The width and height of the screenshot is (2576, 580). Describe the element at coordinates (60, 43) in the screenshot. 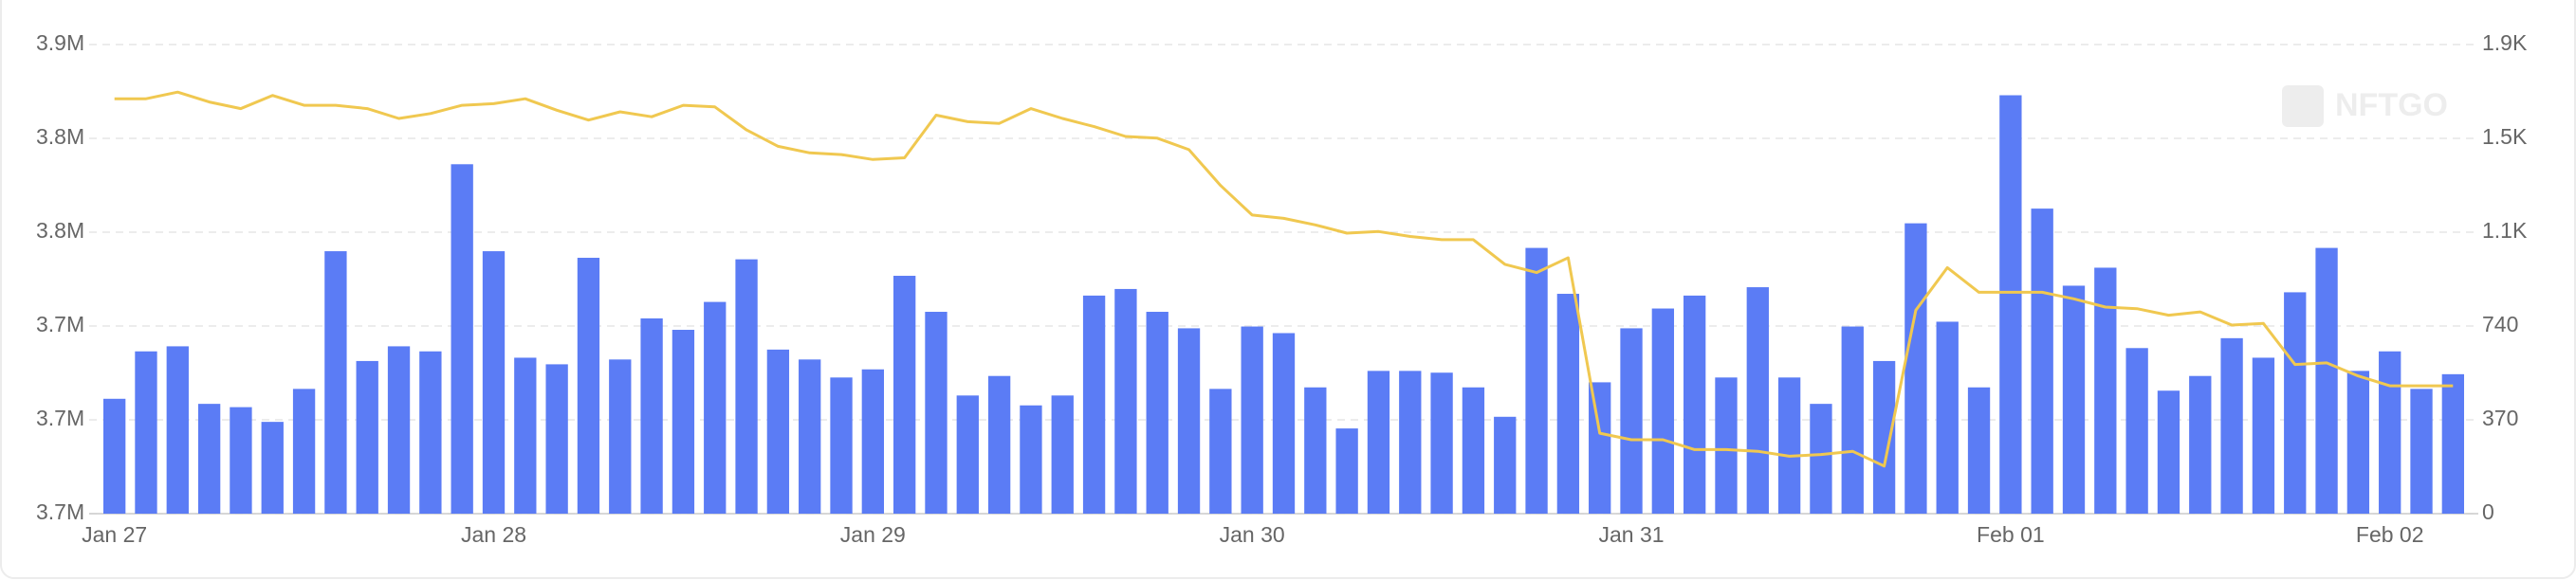

I see `y-tick-label: 3.9M` at that location.